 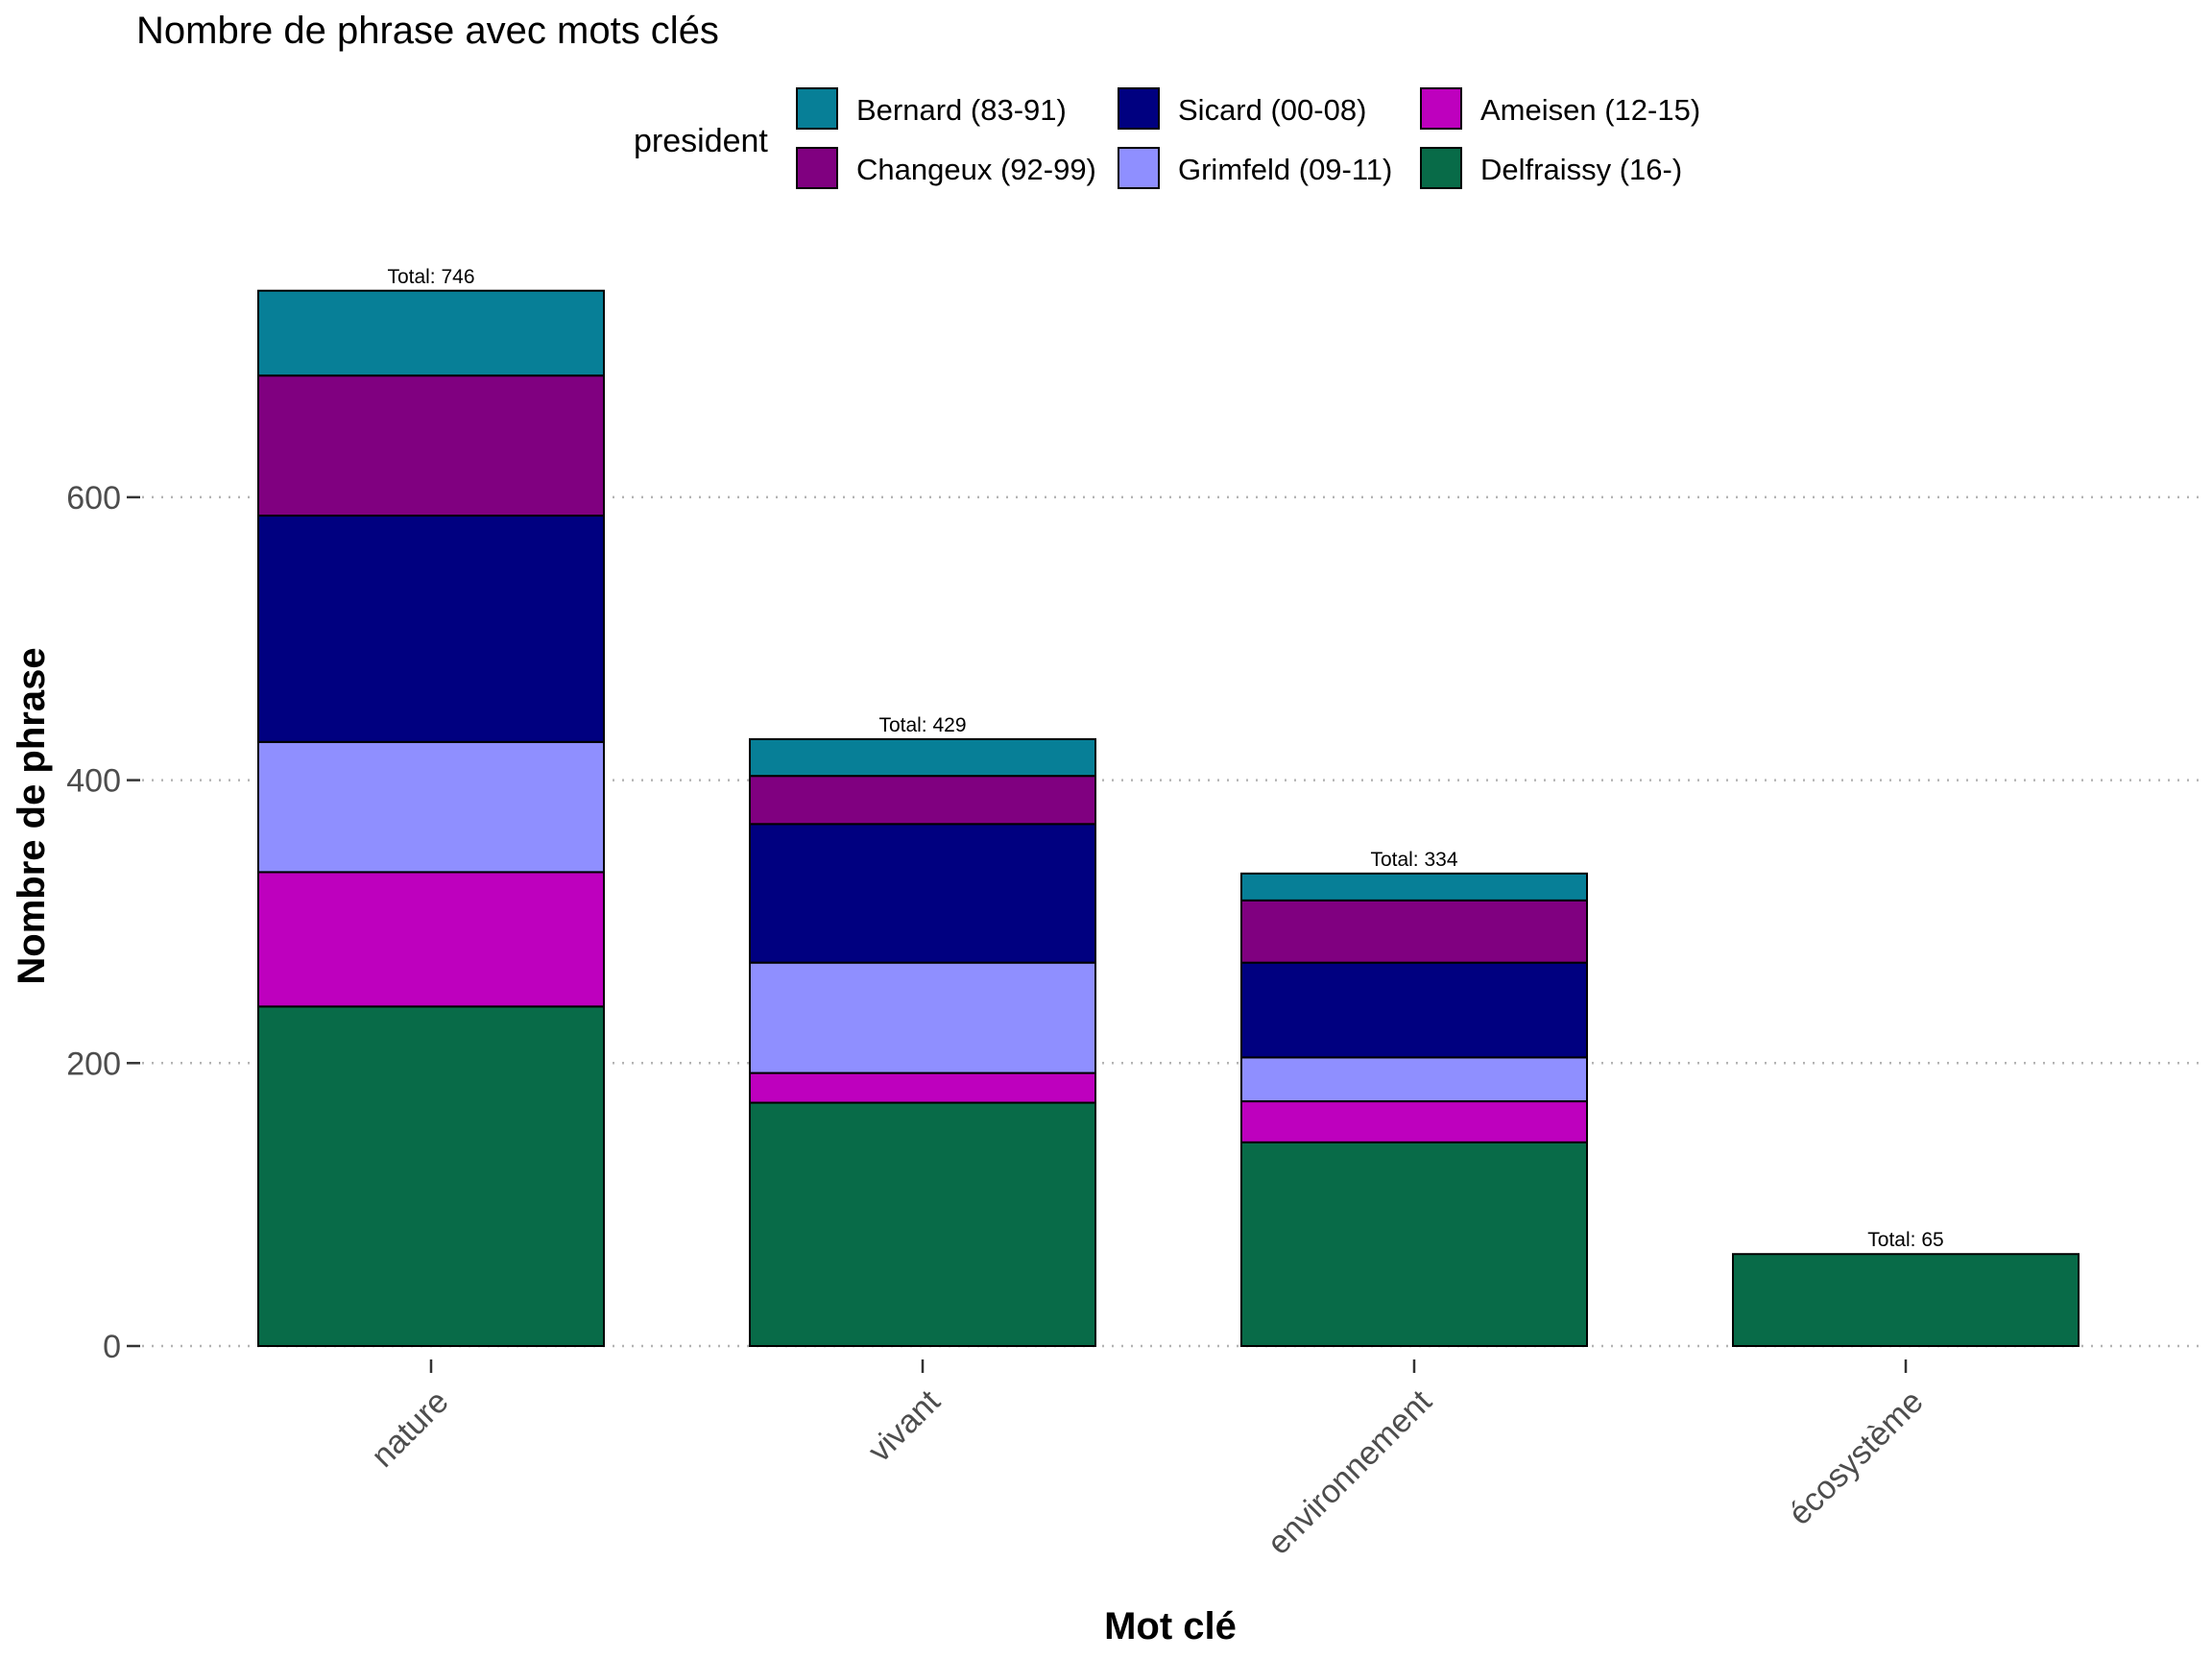 What do you see at coordinates (961, 110) in the screenshot?
I see `legend-label: Bernard (83-91)` at bounding box center [961, 110].